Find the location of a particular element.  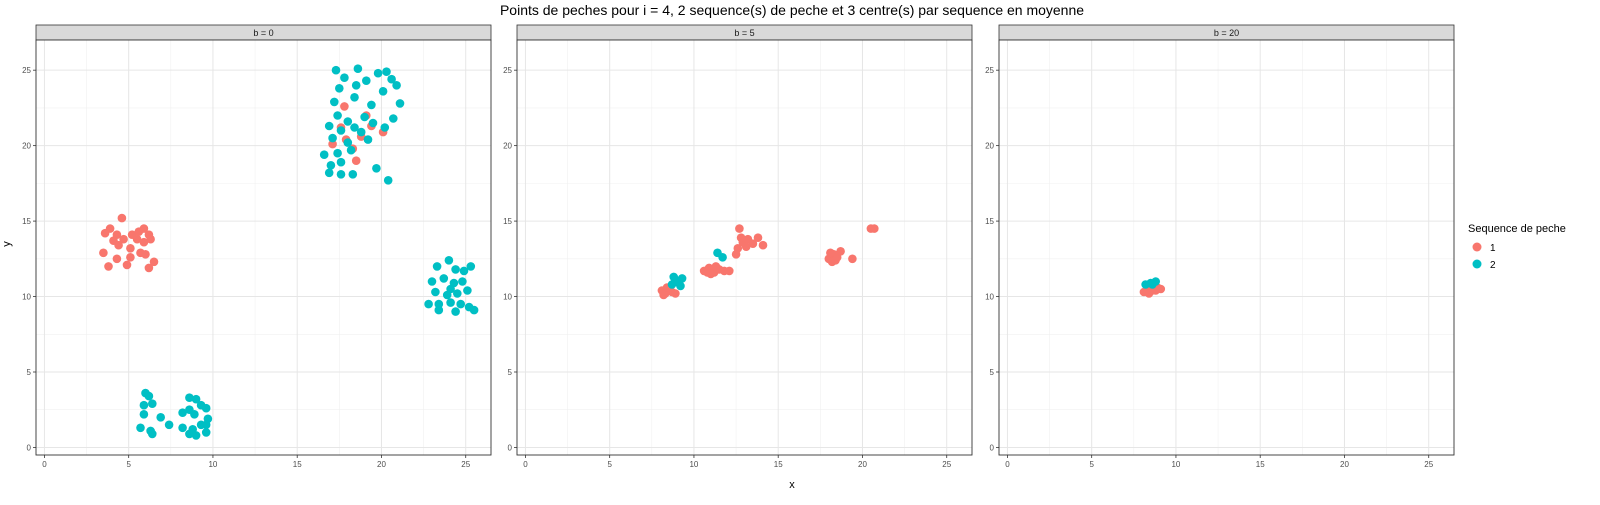

legend-title: Sequence de peche is located at coordinates (1517, 229).